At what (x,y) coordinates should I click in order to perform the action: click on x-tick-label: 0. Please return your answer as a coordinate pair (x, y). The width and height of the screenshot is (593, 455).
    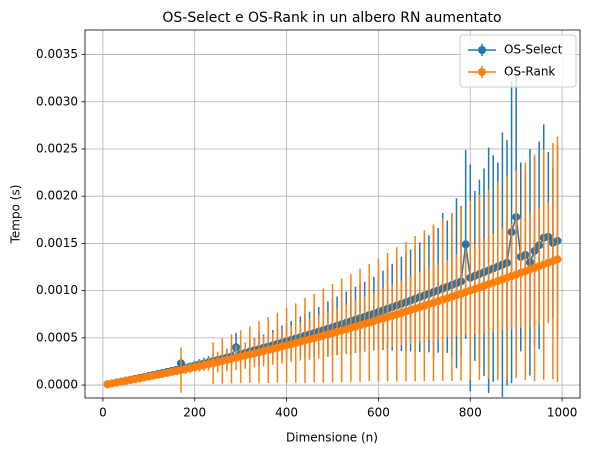
    Looking at the image, I should click on (103, 413).